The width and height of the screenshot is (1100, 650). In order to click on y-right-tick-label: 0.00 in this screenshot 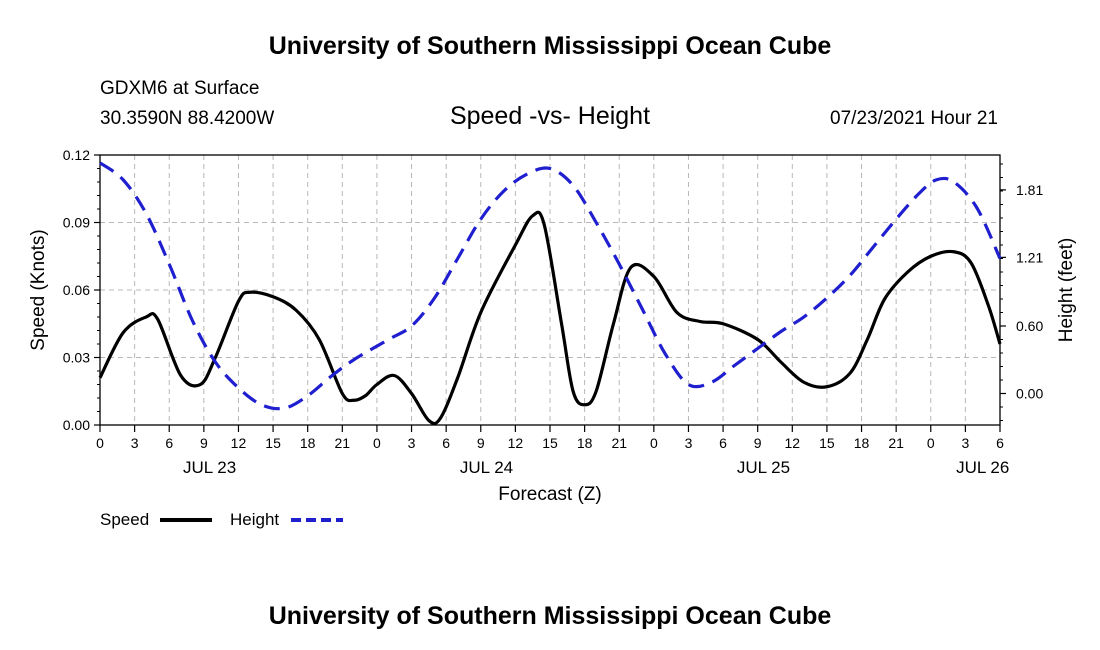, I will do `click(1029, 394)`.